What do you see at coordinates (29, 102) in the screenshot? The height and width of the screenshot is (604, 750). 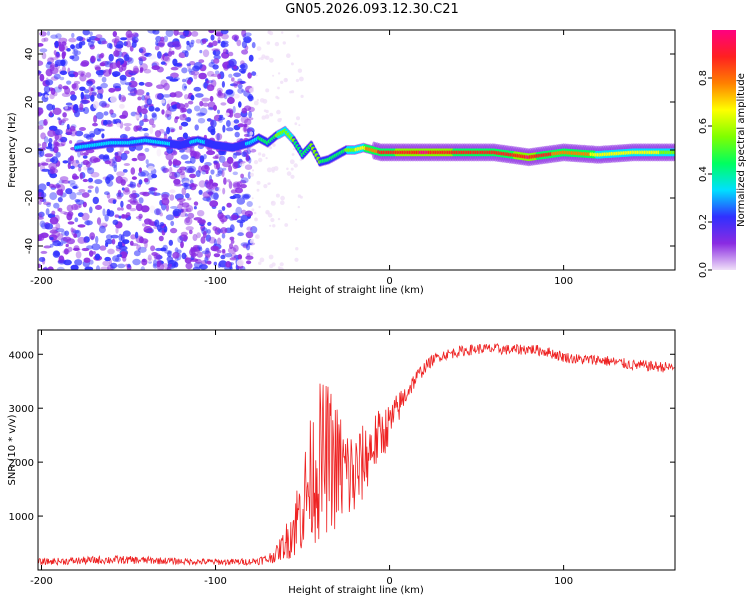 I see `spectrogram-y-tick-label: 20` at bounding box center [29, 102].